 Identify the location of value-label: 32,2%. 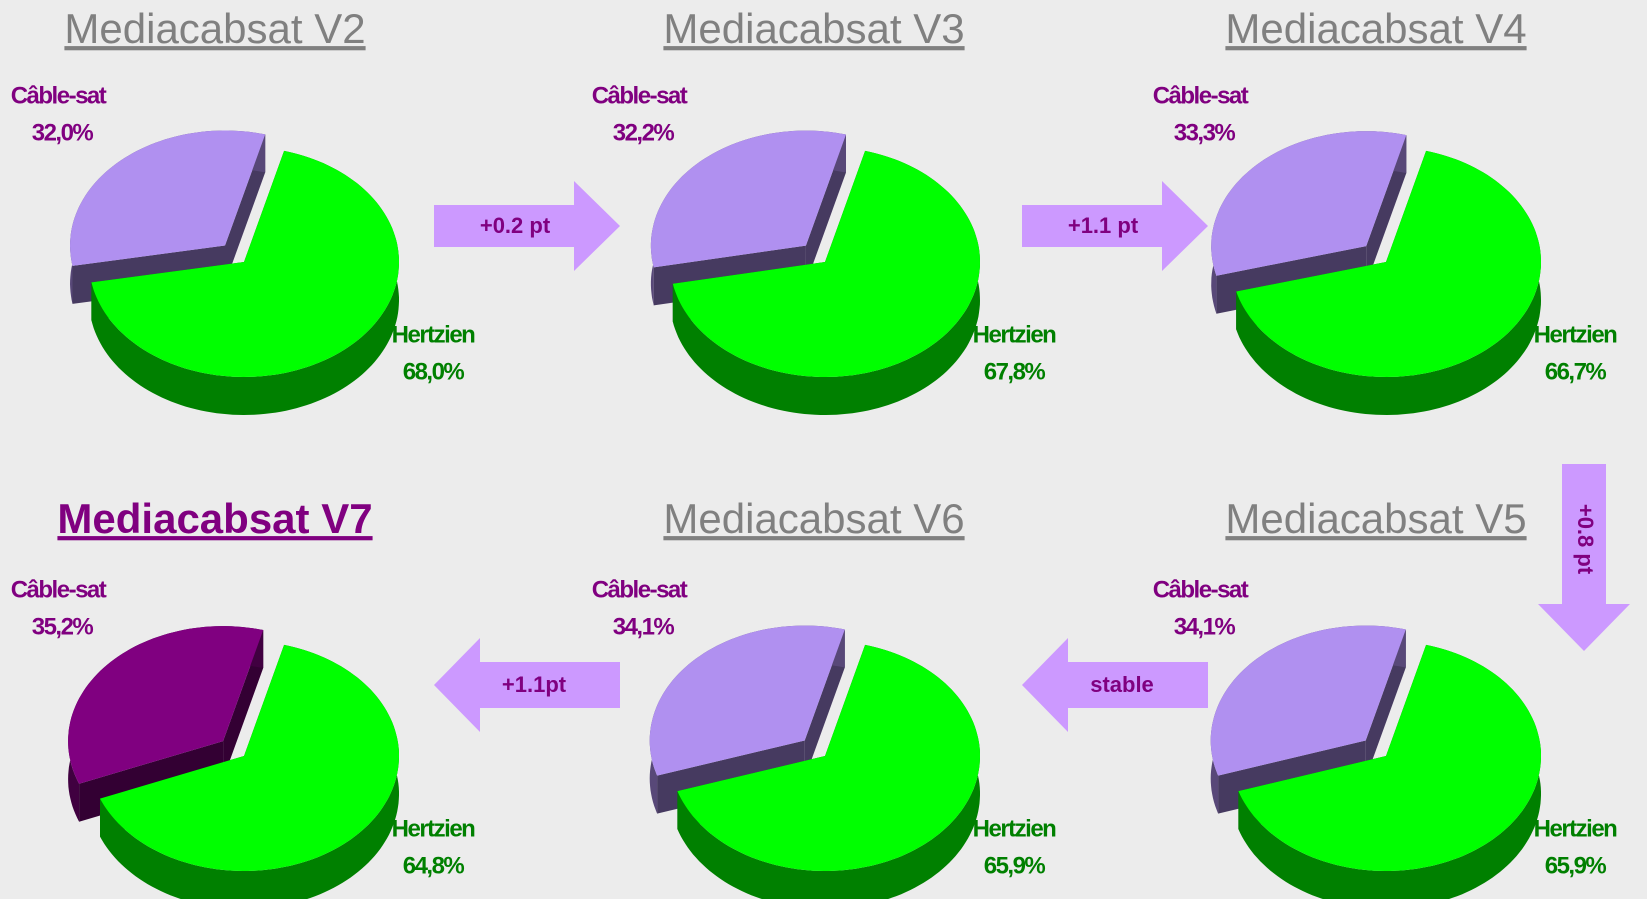
(644, 132).